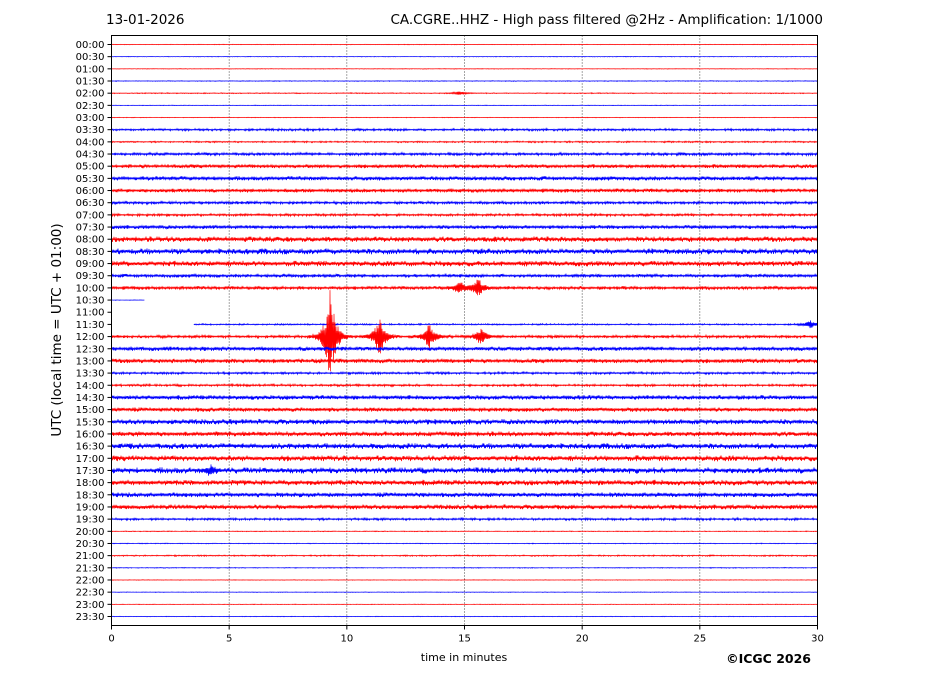  I want to click on y-tick-label: 05:30, so click(90, 179).